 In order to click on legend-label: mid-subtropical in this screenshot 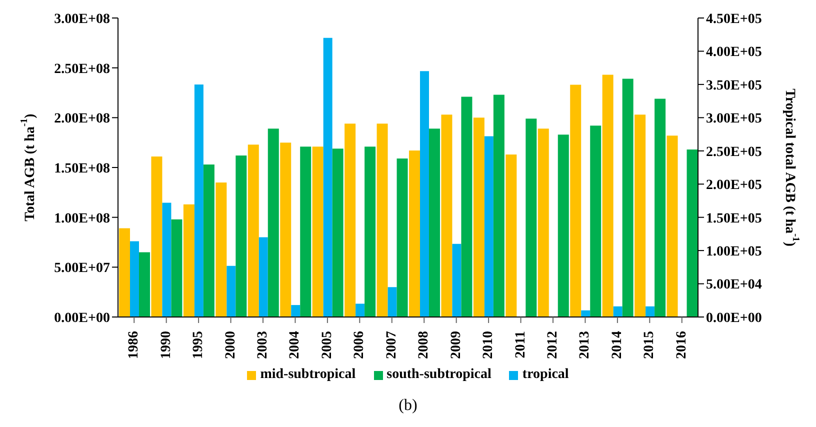, I will do `click(307, 375)`.